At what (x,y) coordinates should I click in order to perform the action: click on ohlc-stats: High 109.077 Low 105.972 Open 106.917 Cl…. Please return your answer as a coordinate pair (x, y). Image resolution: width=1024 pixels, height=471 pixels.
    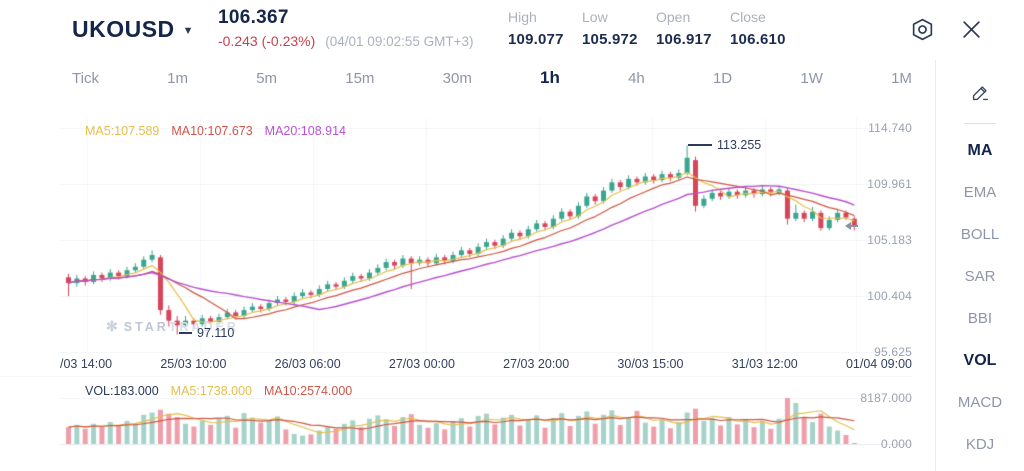
    Looking at the image, I should click on (647, 28).